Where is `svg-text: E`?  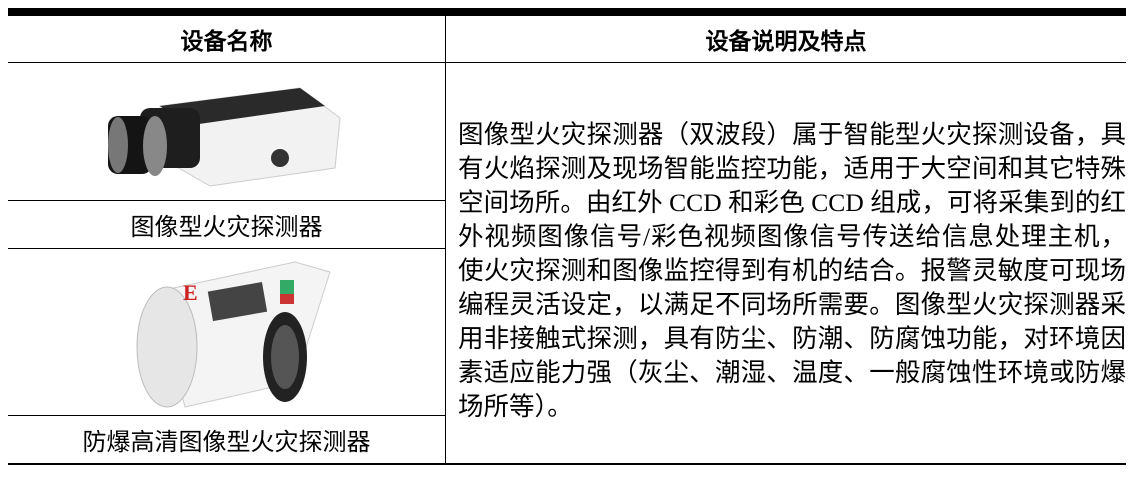
svg-text: E is located at coordinates (190, 292).